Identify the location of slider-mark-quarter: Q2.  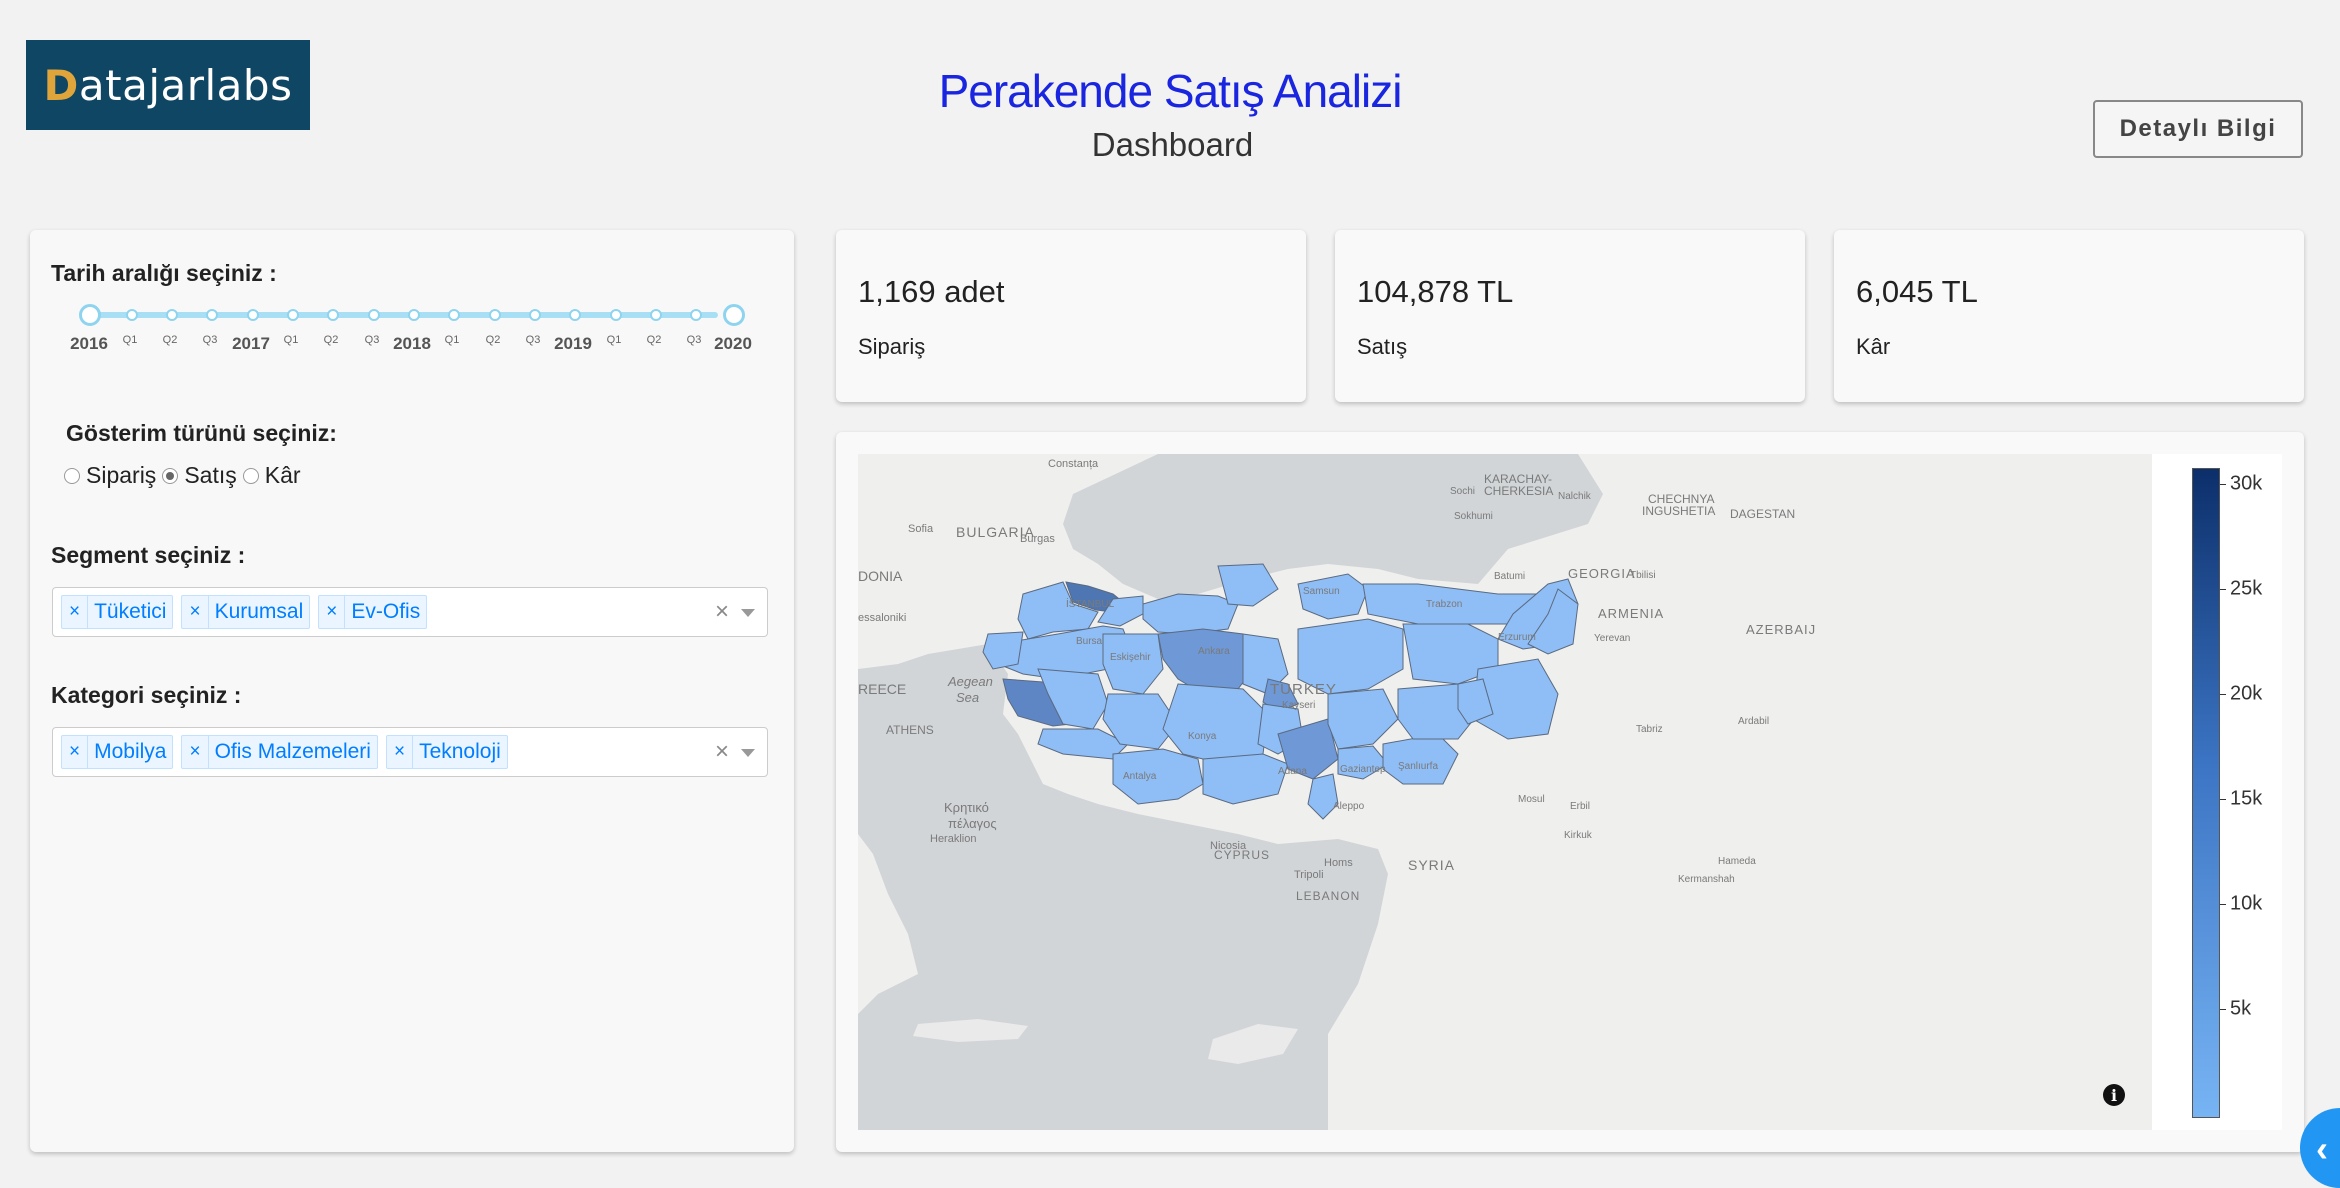
(170, 340).